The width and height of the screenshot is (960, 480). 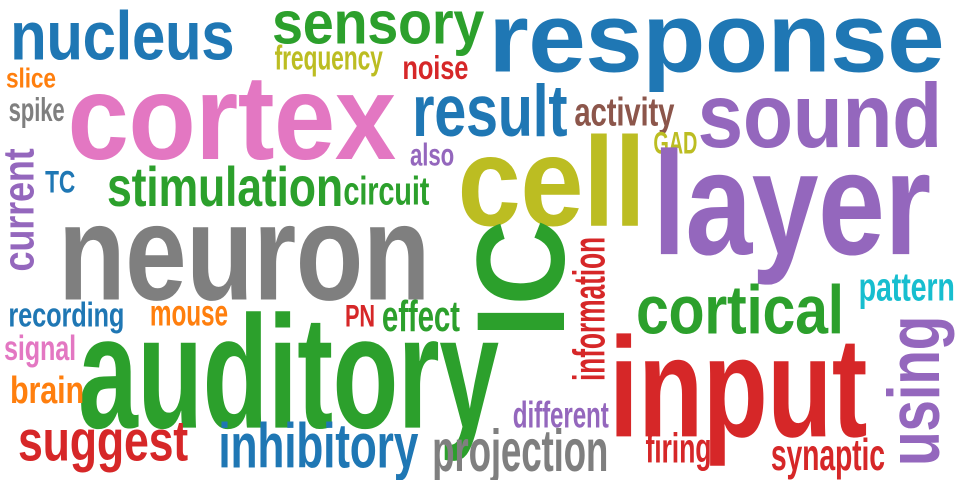 What do you see at coordinates (328, 58) in the screenshot?
I see `word-frequency: frequency` at bounding box center [328, 58].